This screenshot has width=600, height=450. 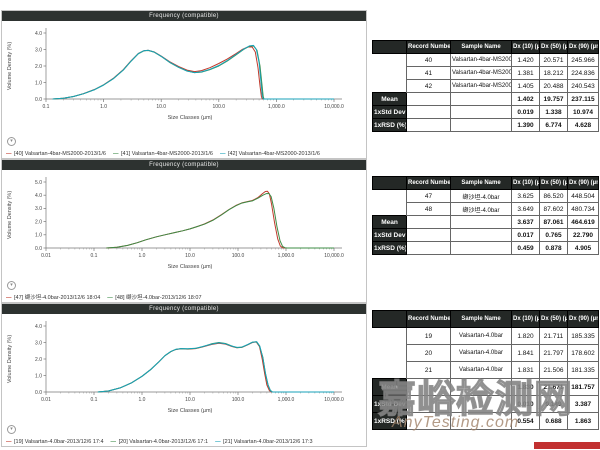 What do you see at coordinates (525, 125) in the screenshot?
I see `table-cell: 1.390` at bounding box center [525, 125].